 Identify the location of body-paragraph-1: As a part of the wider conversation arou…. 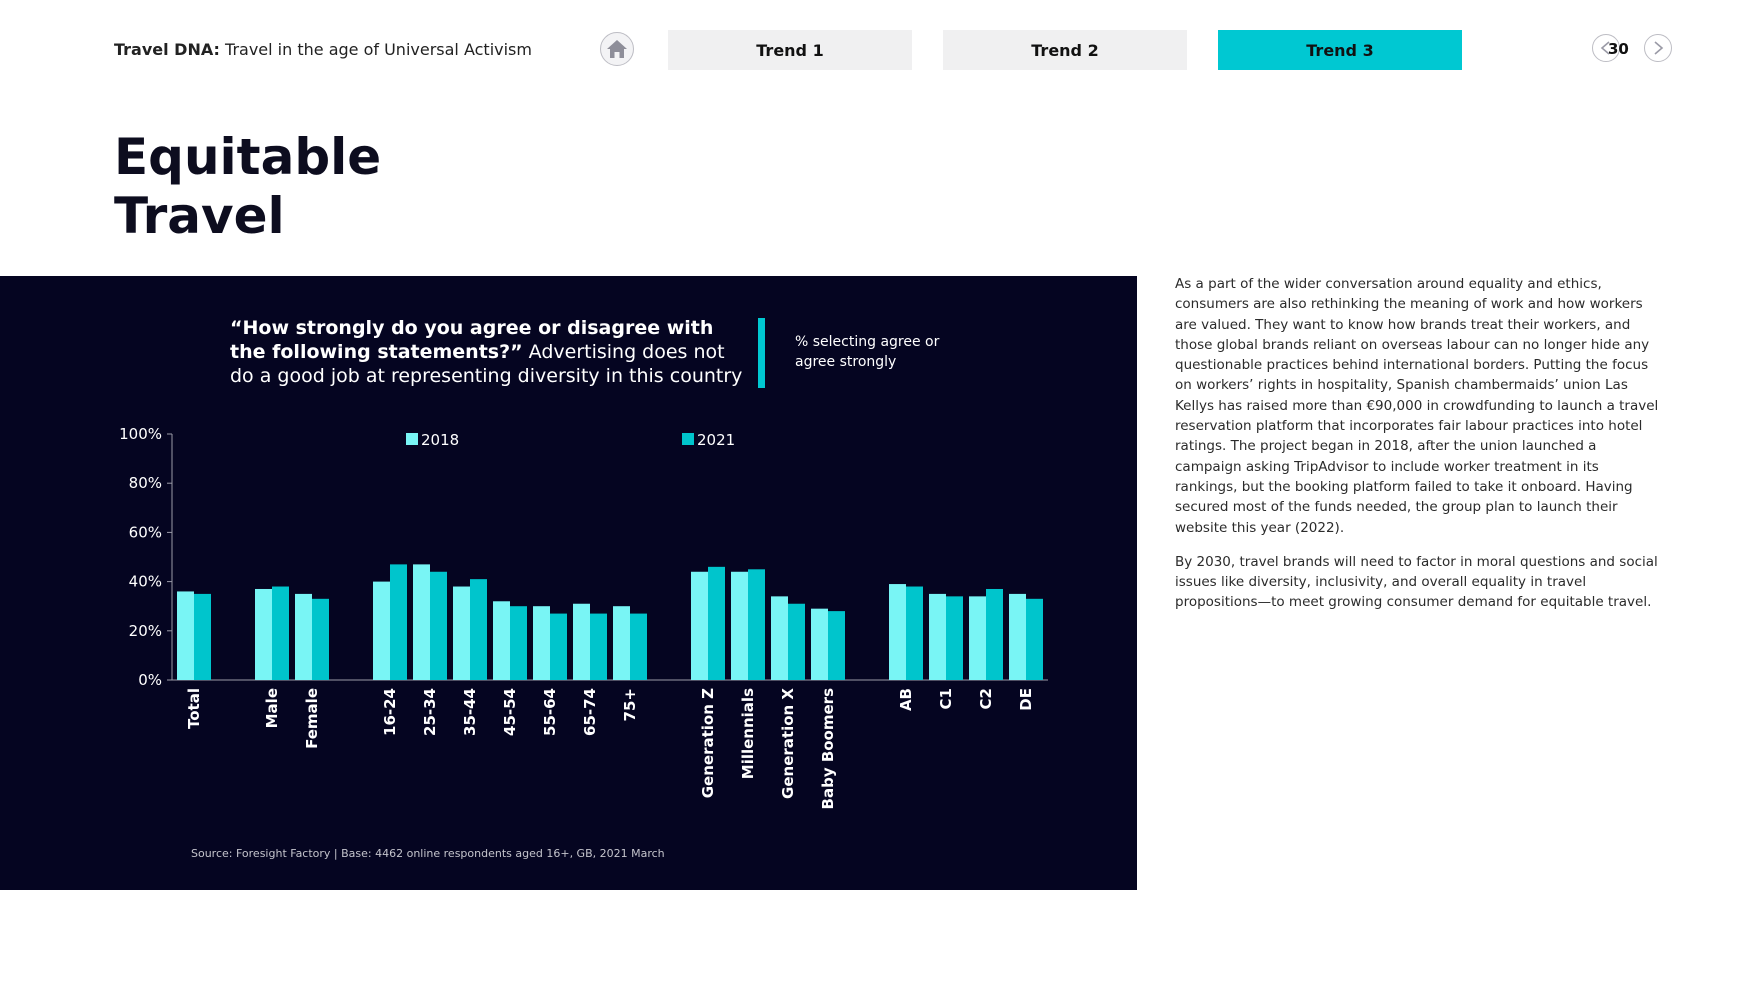
(1417, 406).